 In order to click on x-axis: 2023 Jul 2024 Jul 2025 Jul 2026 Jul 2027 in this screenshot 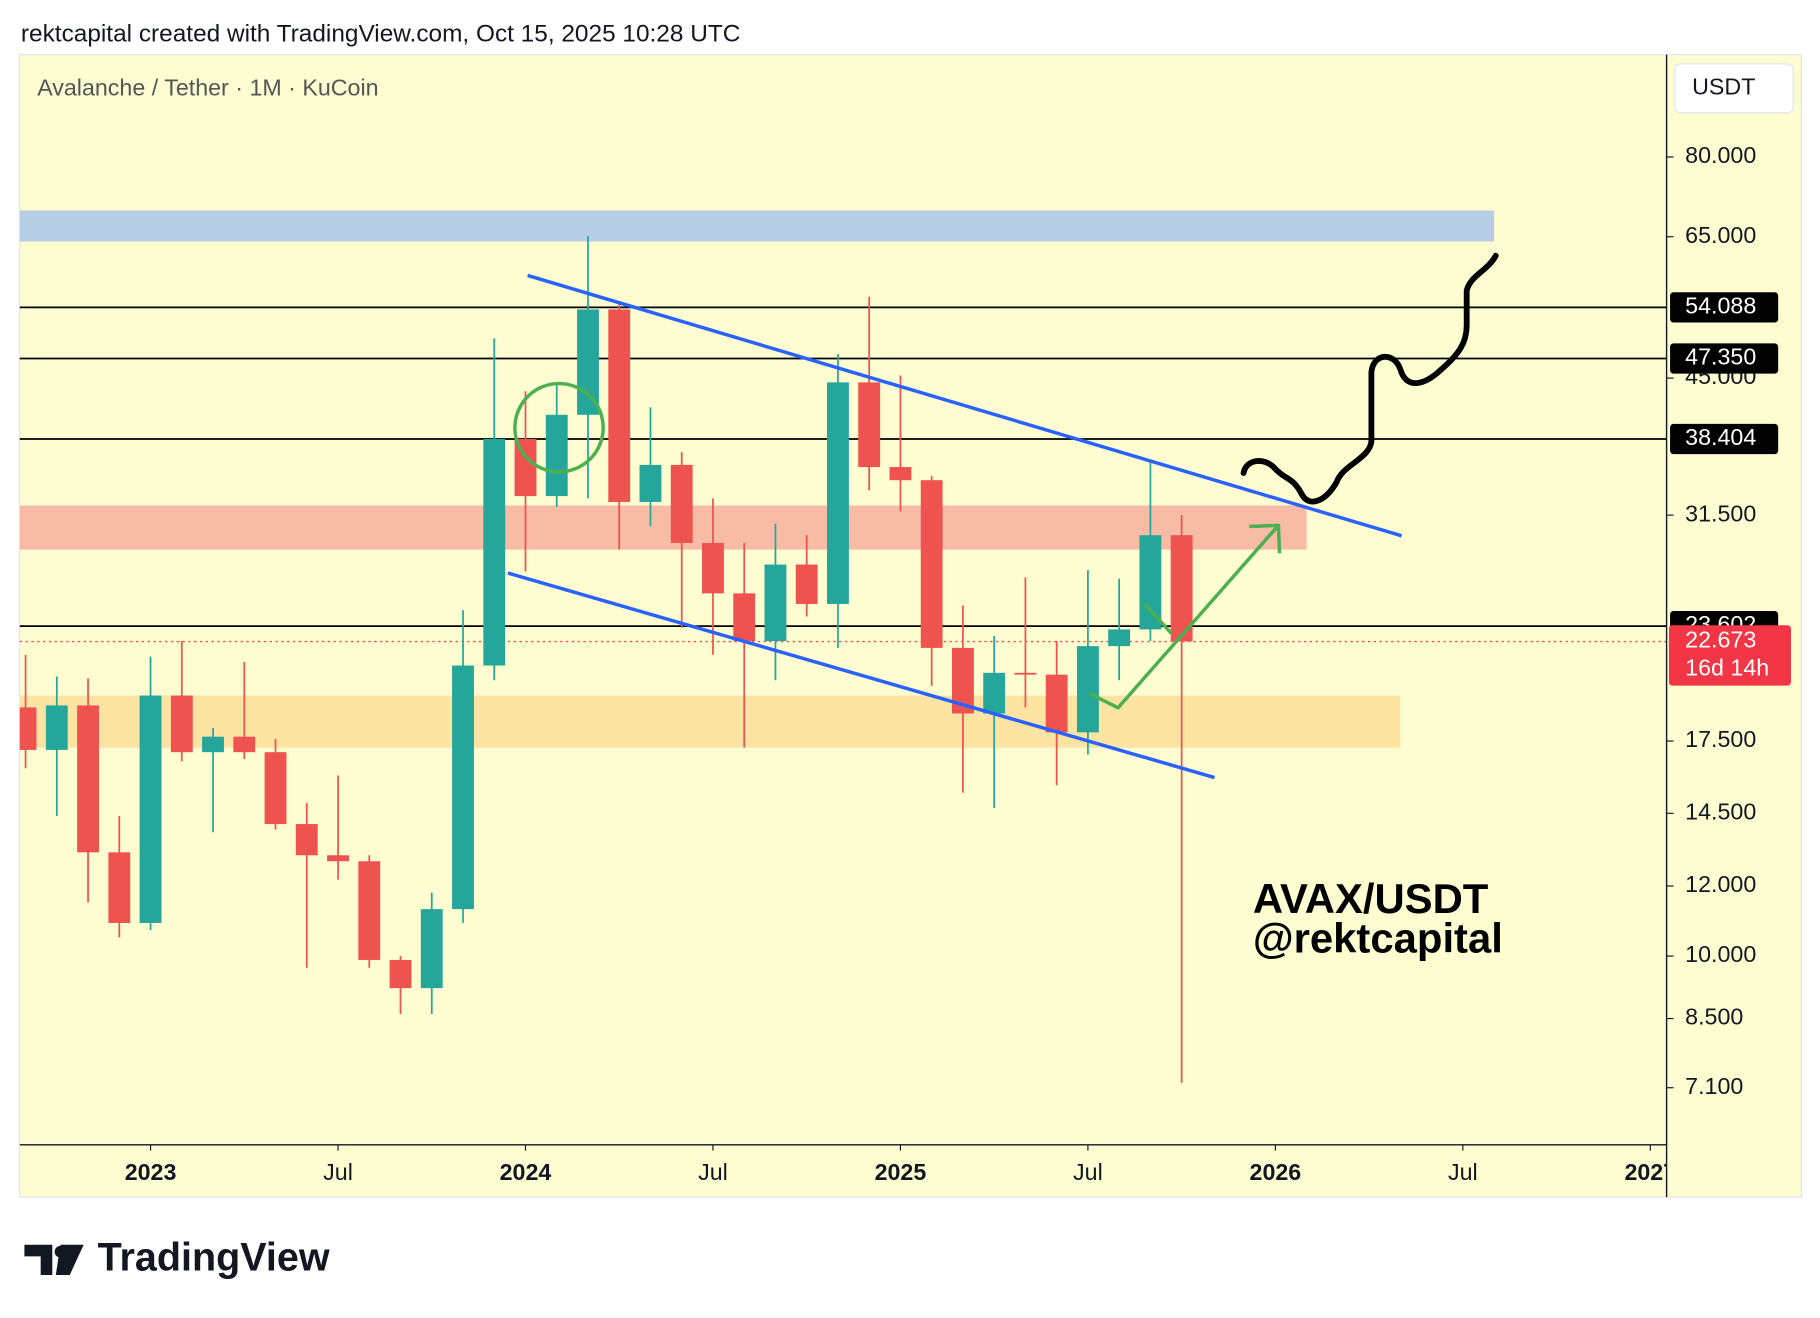, I will do `click(900, 1164)`.